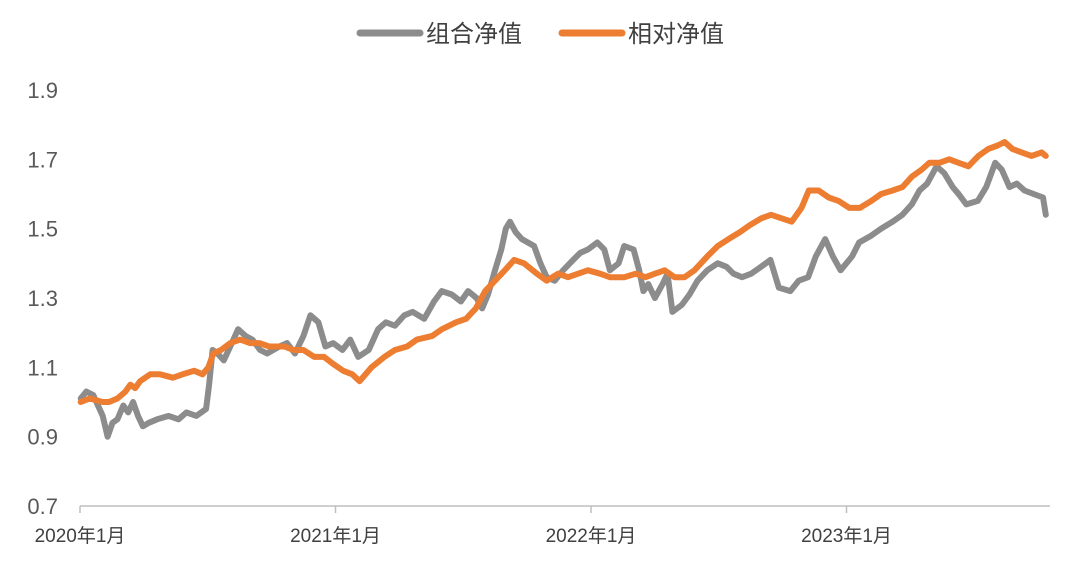 Image resolution: width=1068 pixels, height=561 pixels. I want to click on y-tick-label: 1.3, so click(42, 298).